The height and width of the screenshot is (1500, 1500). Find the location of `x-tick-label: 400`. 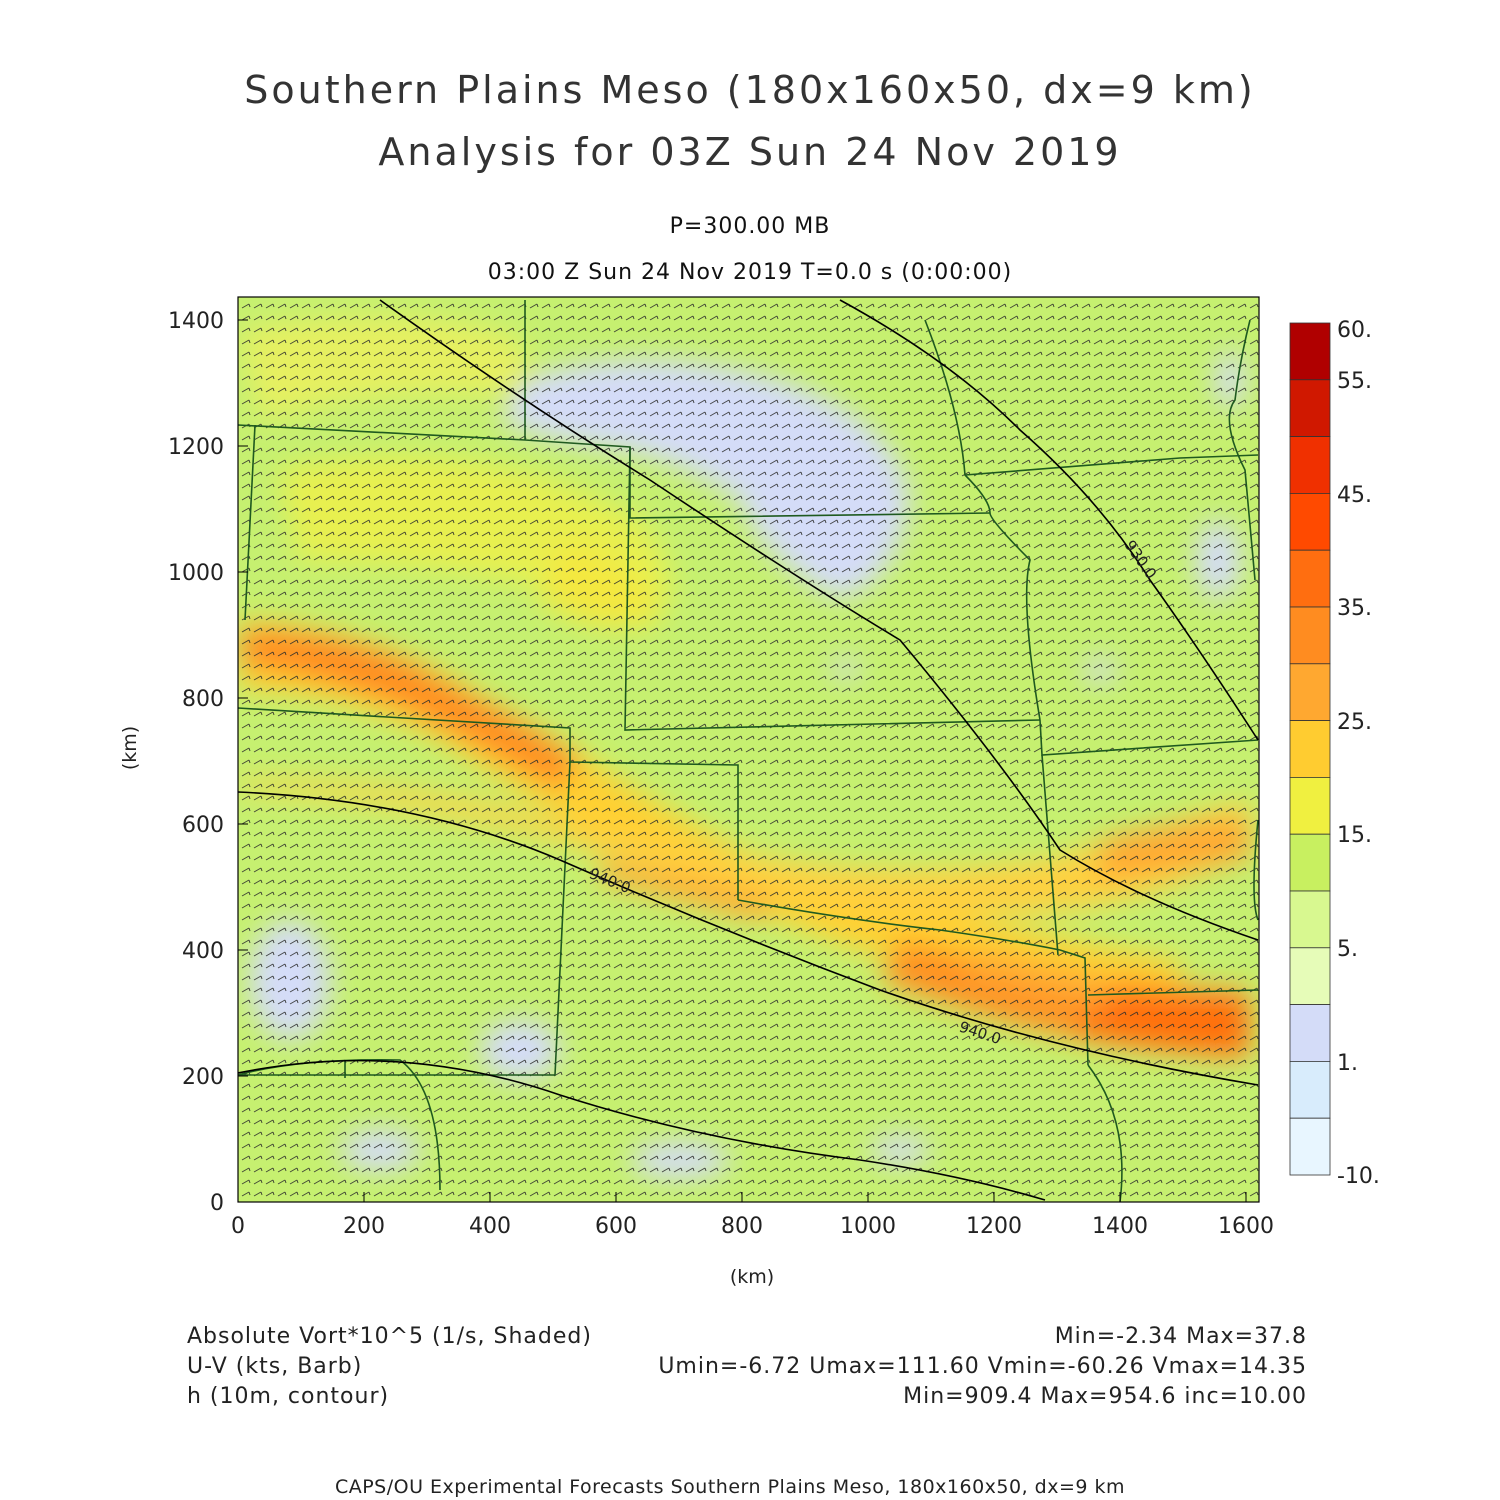

x-tick-label: 400 is located at coordinates (490, 1226).